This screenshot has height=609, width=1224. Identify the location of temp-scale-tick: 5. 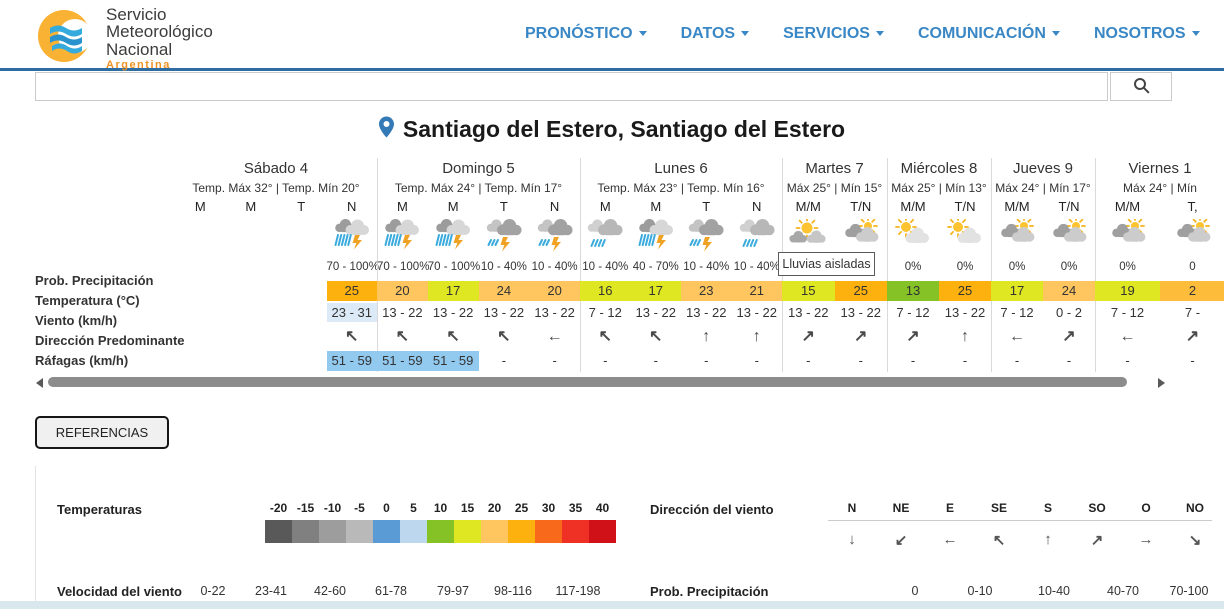
(413, 508).